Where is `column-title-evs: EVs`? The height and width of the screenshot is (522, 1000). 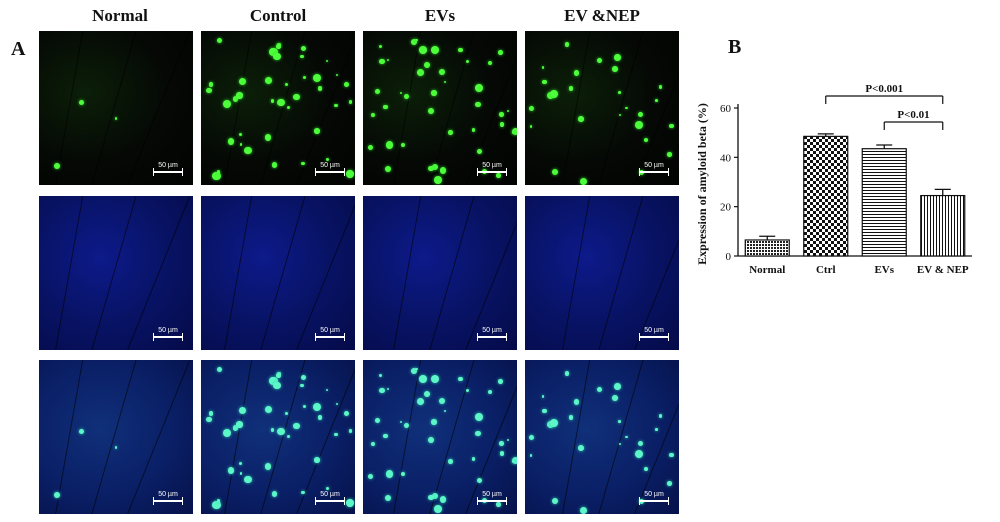
column-title-evs: EVs is located at coordinates (440, 15).